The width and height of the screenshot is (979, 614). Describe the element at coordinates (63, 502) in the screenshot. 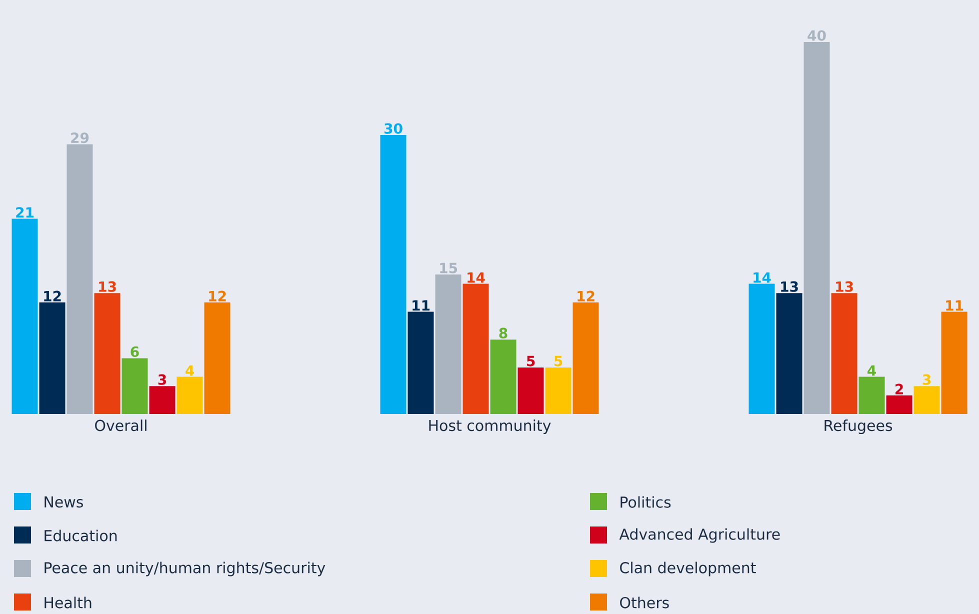

I see `legend-label: News` at that location.